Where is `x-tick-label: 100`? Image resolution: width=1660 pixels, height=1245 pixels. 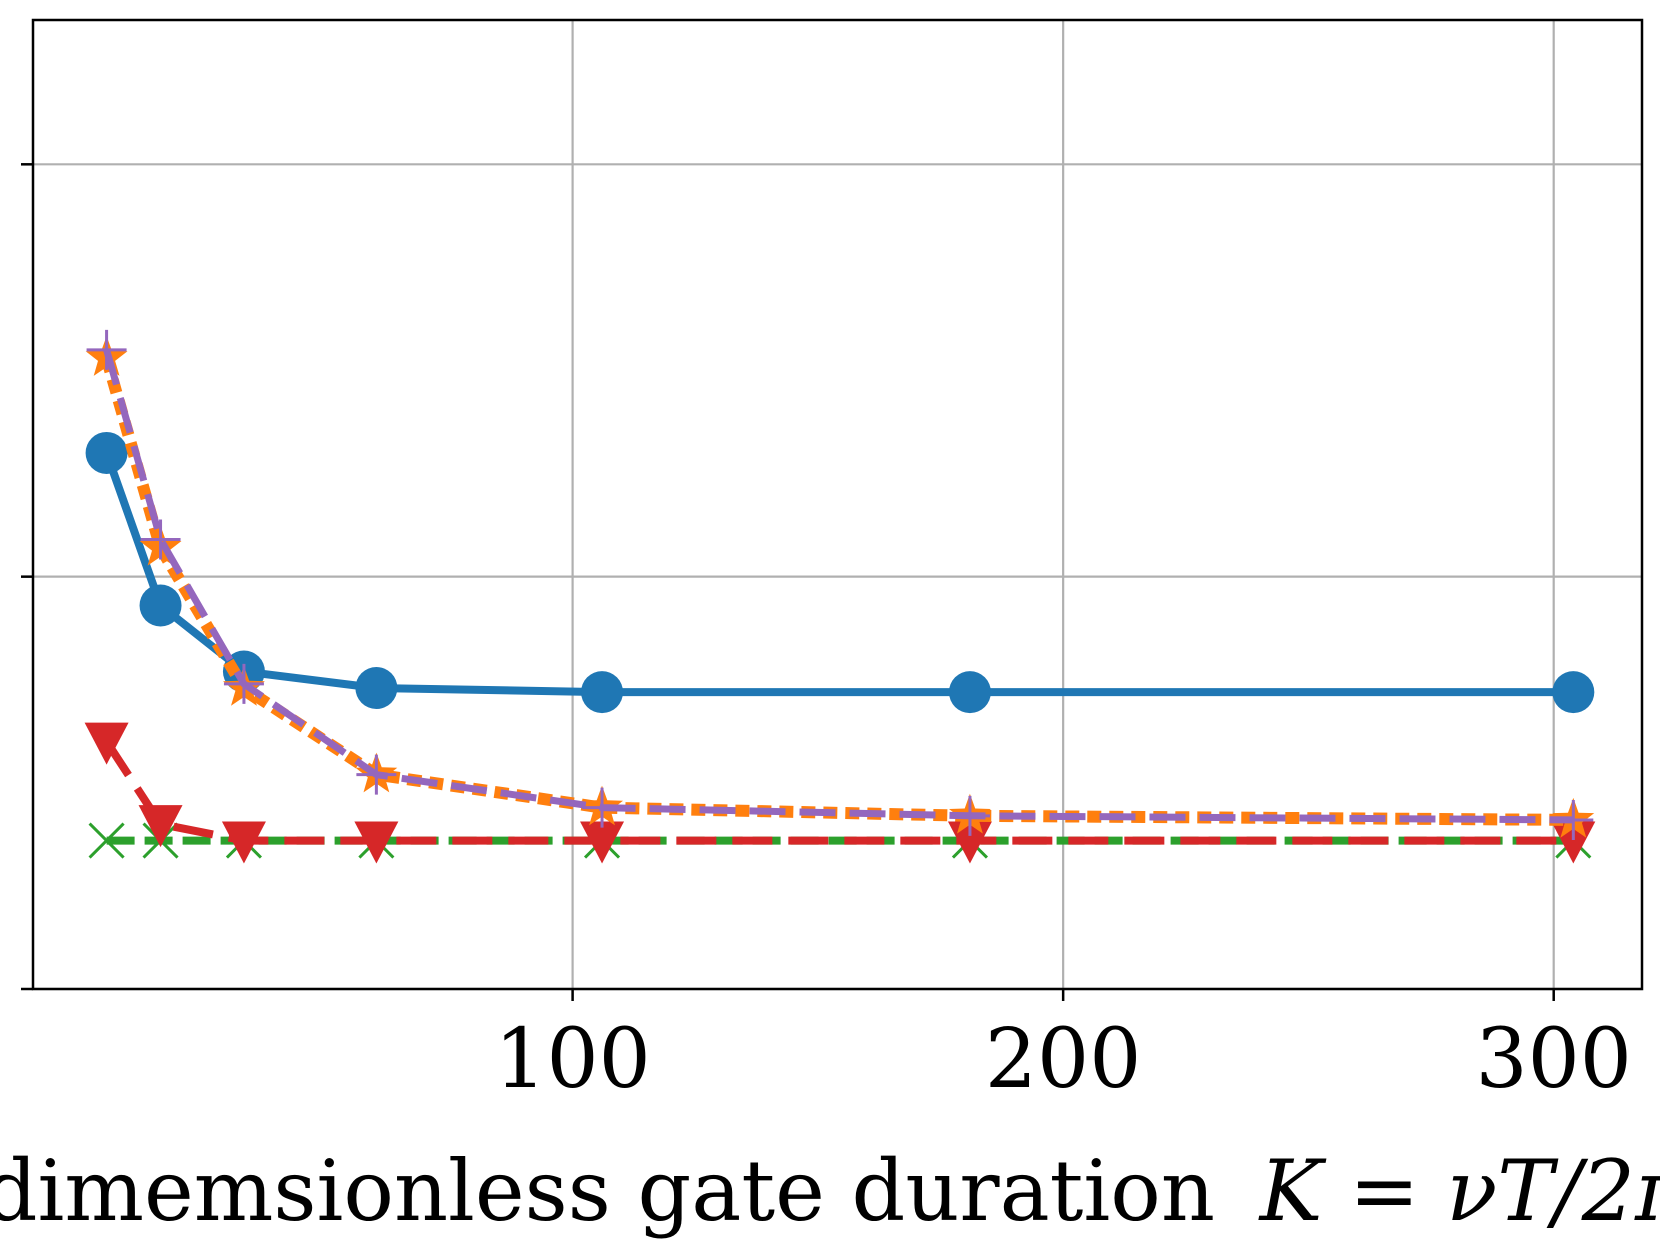 x-tick-label: 100 is located at coordinates (572, 1059).